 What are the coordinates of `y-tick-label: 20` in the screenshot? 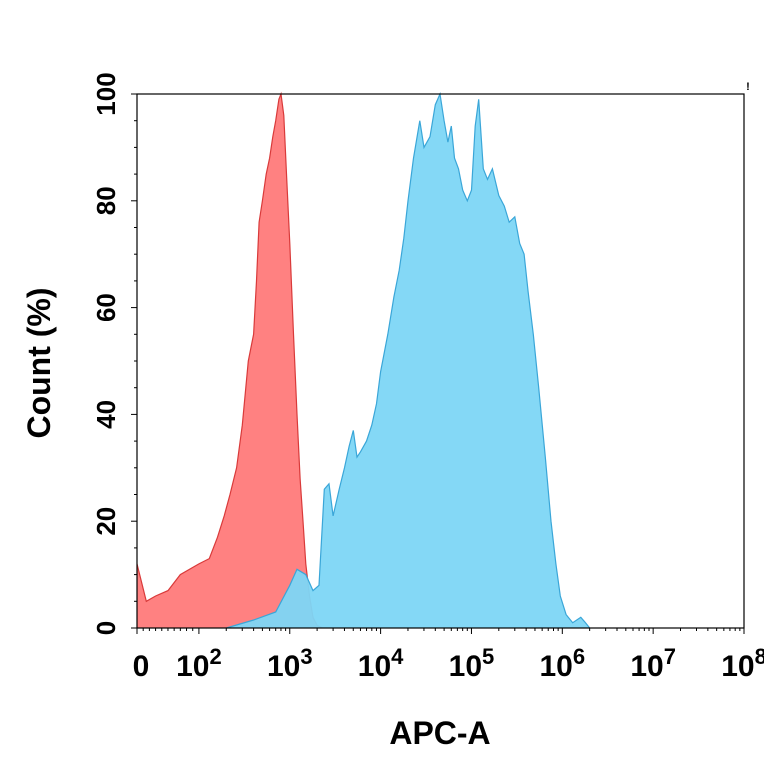 It's located at (106, 521).